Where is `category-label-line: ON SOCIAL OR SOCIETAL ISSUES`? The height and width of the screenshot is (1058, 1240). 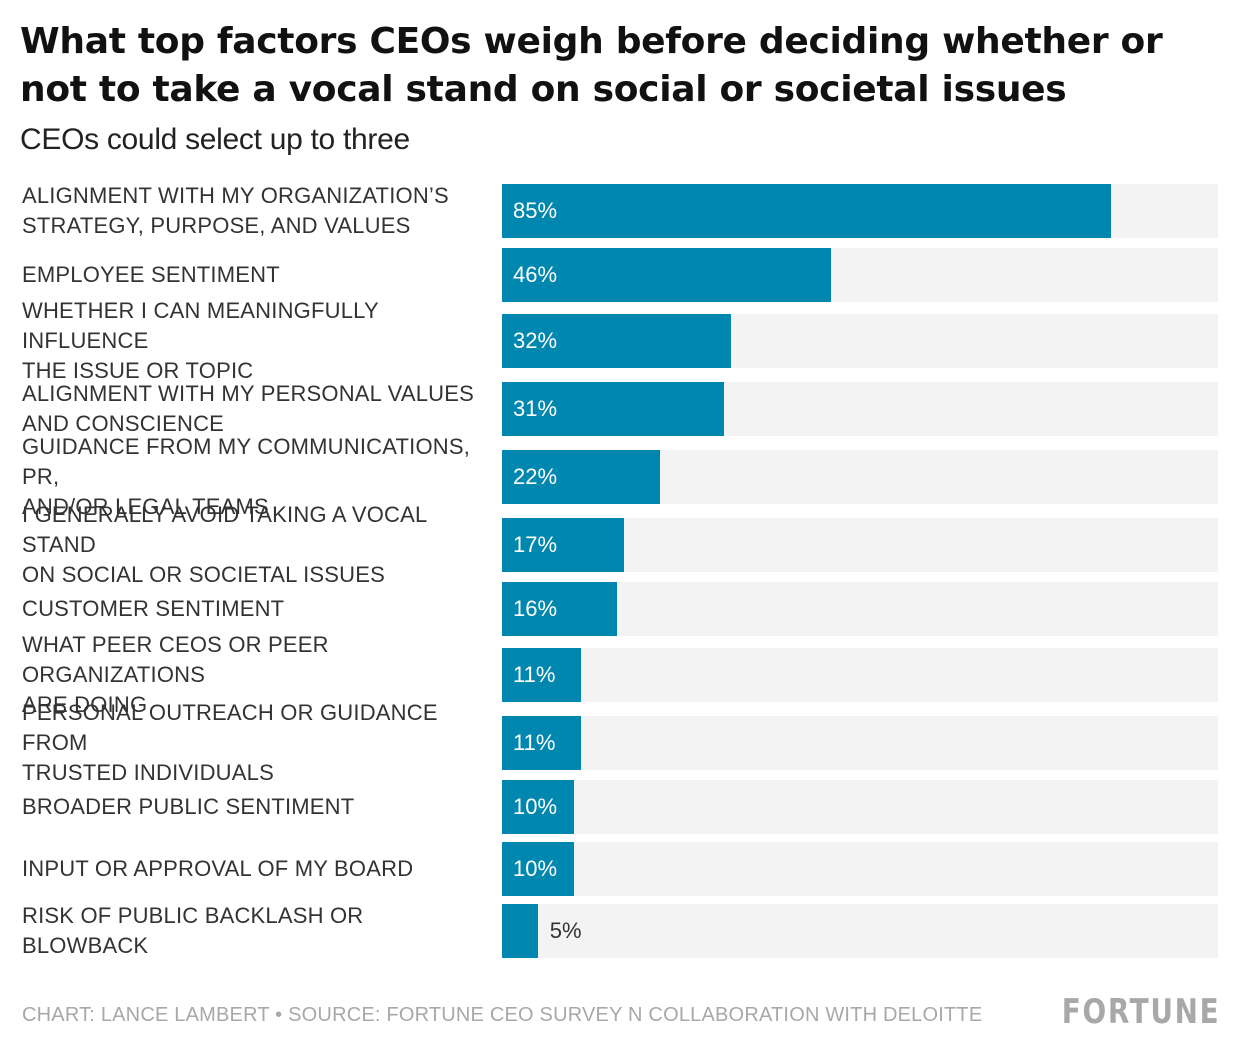
category-label-line: ON SOCIAL OR SOCIETAL ISSUES is located at coordinates (203, 574).